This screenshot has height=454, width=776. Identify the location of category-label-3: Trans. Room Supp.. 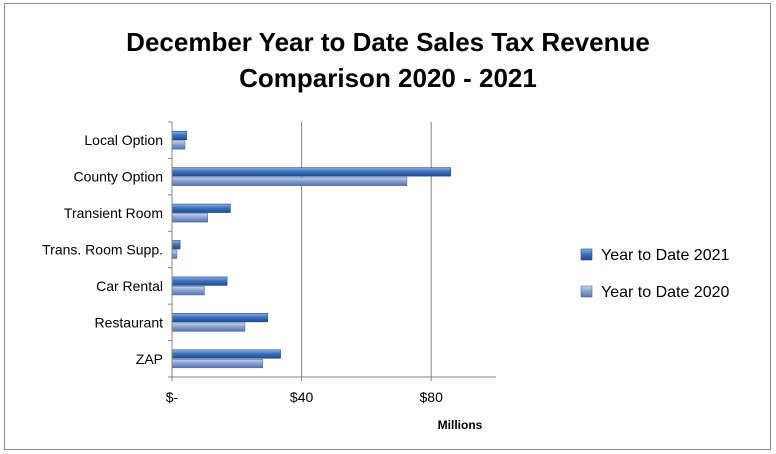
(102, 250).